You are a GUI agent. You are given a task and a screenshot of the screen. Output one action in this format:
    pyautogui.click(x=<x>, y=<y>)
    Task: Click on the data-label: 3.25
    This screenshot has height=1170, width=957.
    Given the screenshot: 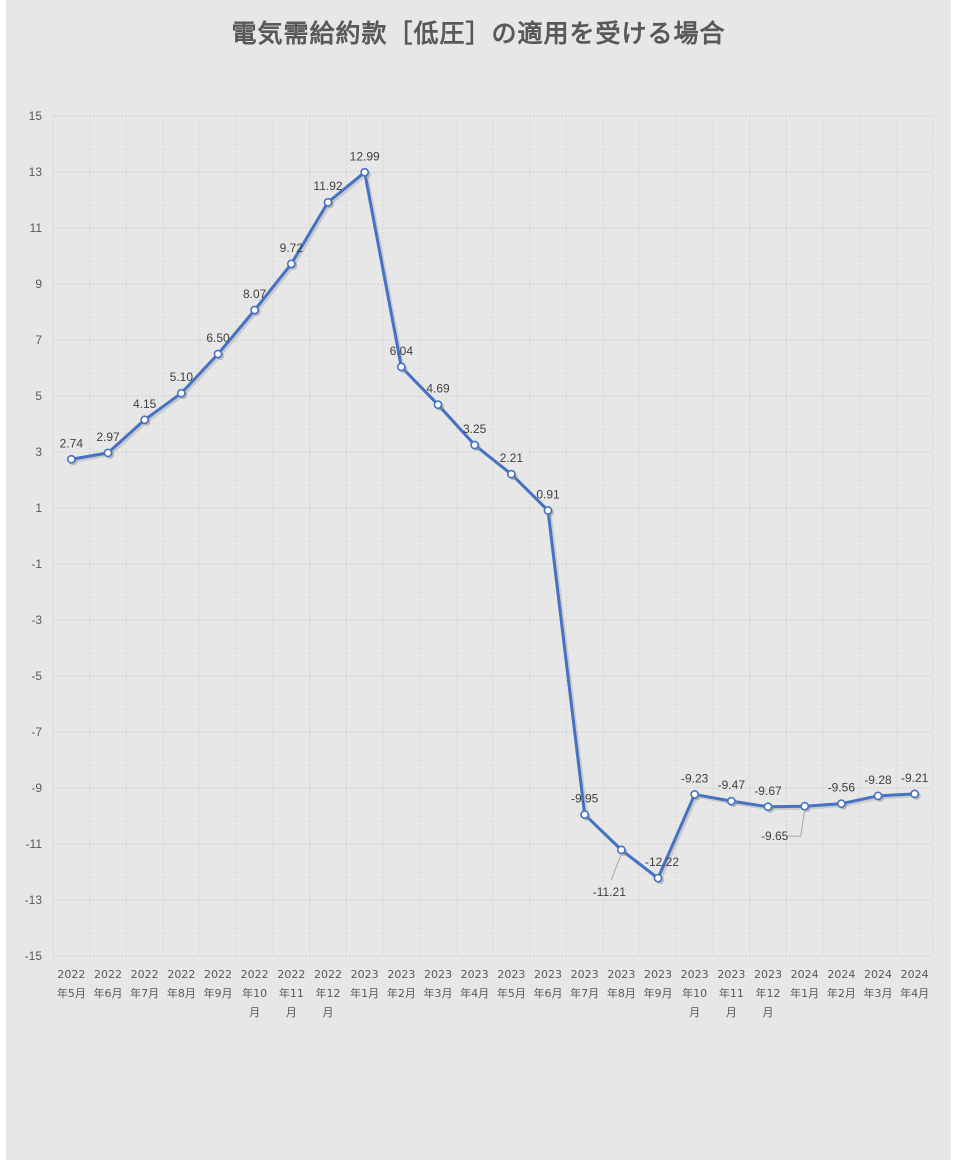 What is the action you would take?
    pyautogui.click(x=475, y=429)
    